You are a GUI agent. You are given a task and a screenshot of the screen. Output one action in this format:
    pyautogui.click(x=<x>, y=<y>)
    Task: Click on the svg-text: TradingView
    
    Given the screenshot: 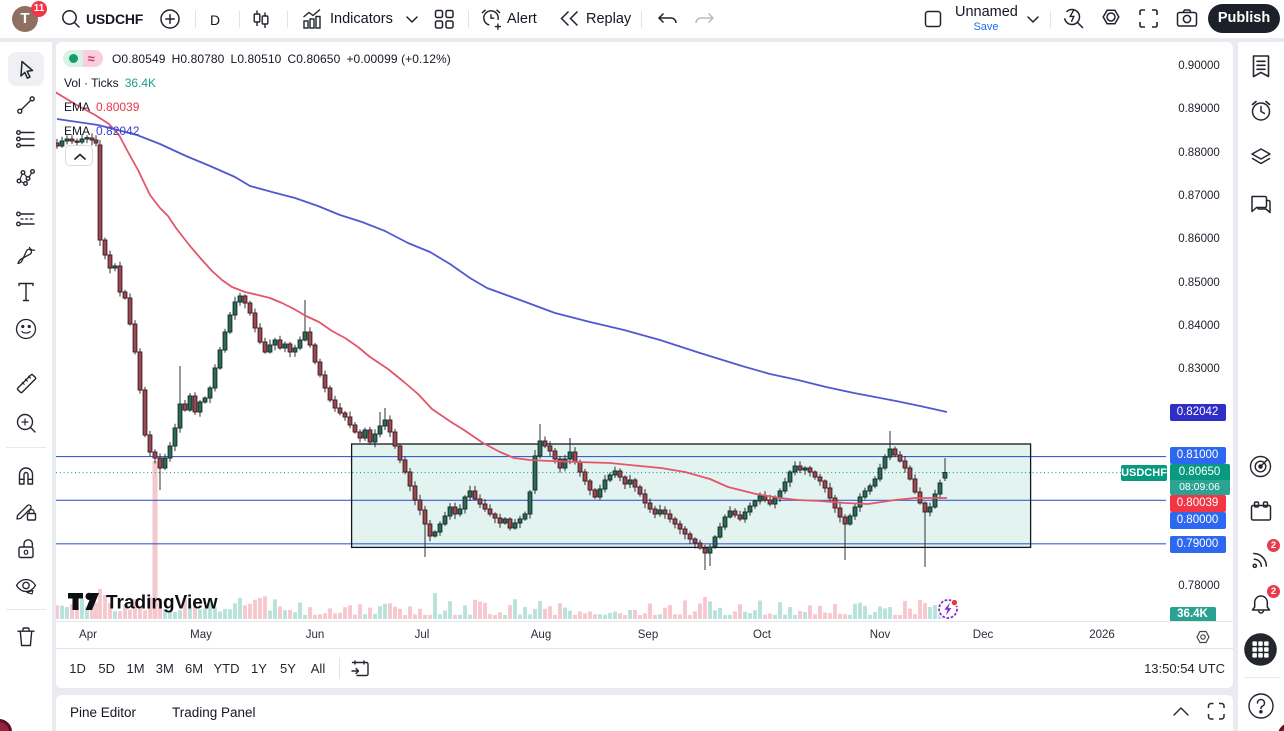 What is the action you would take?
    pyautogui.click(x=162, y=603)
    